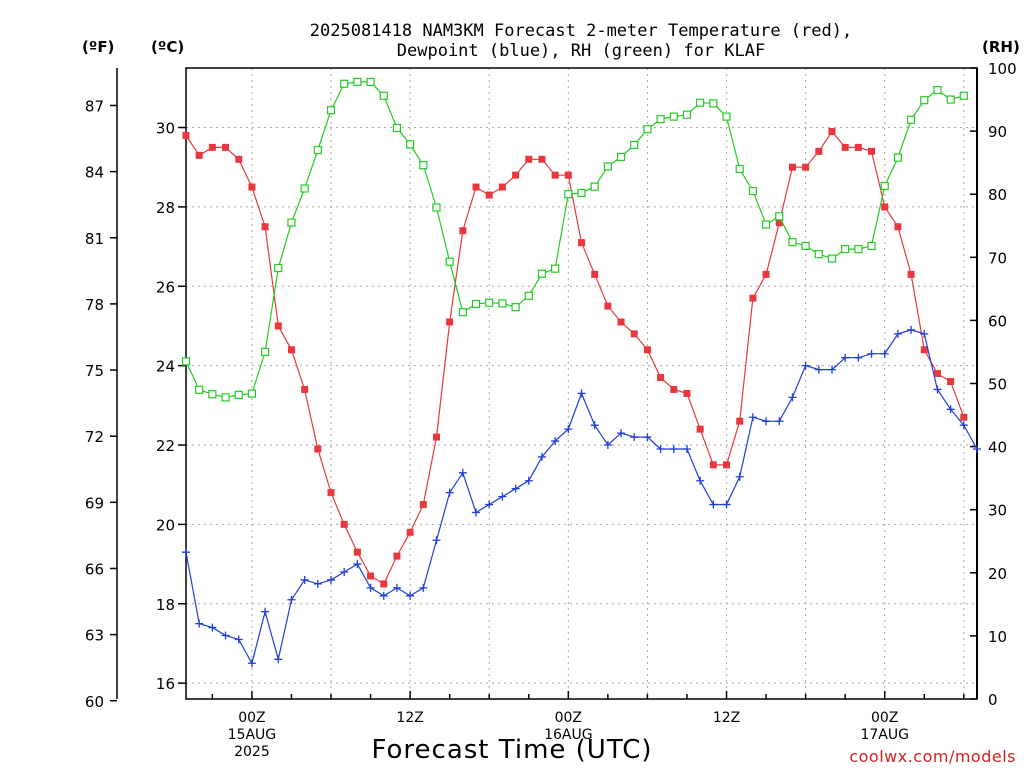 This screenshot has height=768, width=1024. What do you see at coordinates (568, 735) in the screenshot?
I see `x-tick-label: 16AUG` at bounding box center [568, 735].